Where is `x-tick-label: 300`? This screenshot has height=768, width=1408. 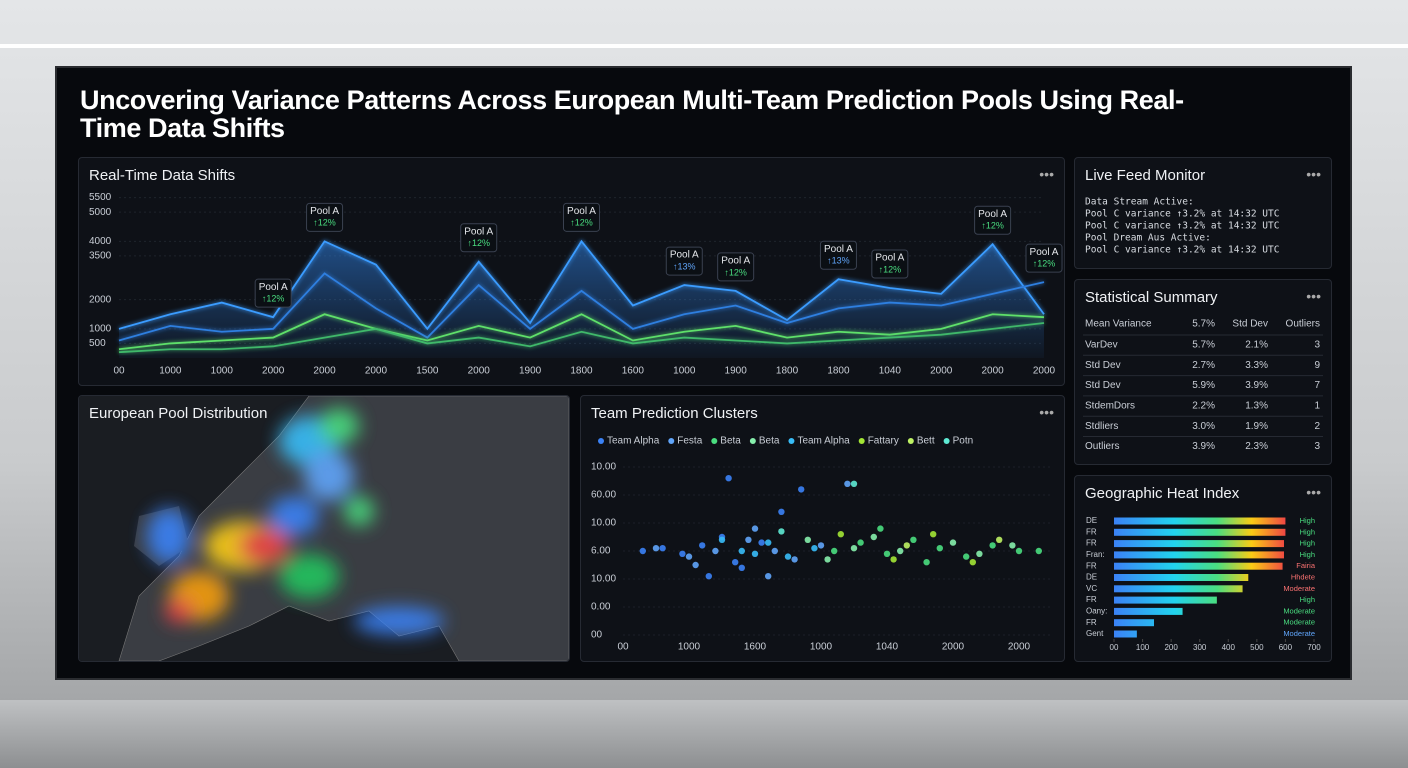 x-tick-label: 300 is located at coordinates (1200, 647).